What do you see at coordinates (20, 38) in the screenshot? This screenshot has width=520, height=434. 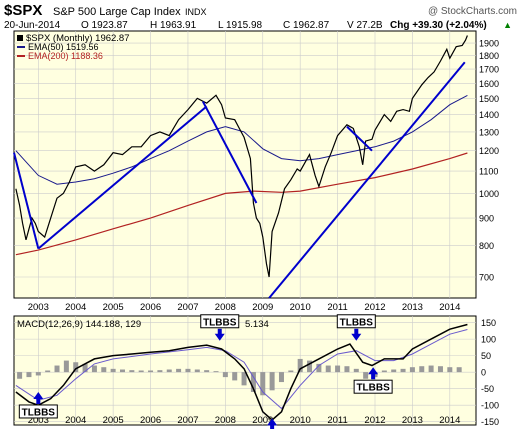 I see `legend-swatch-price` at bounding box center [20, 38].